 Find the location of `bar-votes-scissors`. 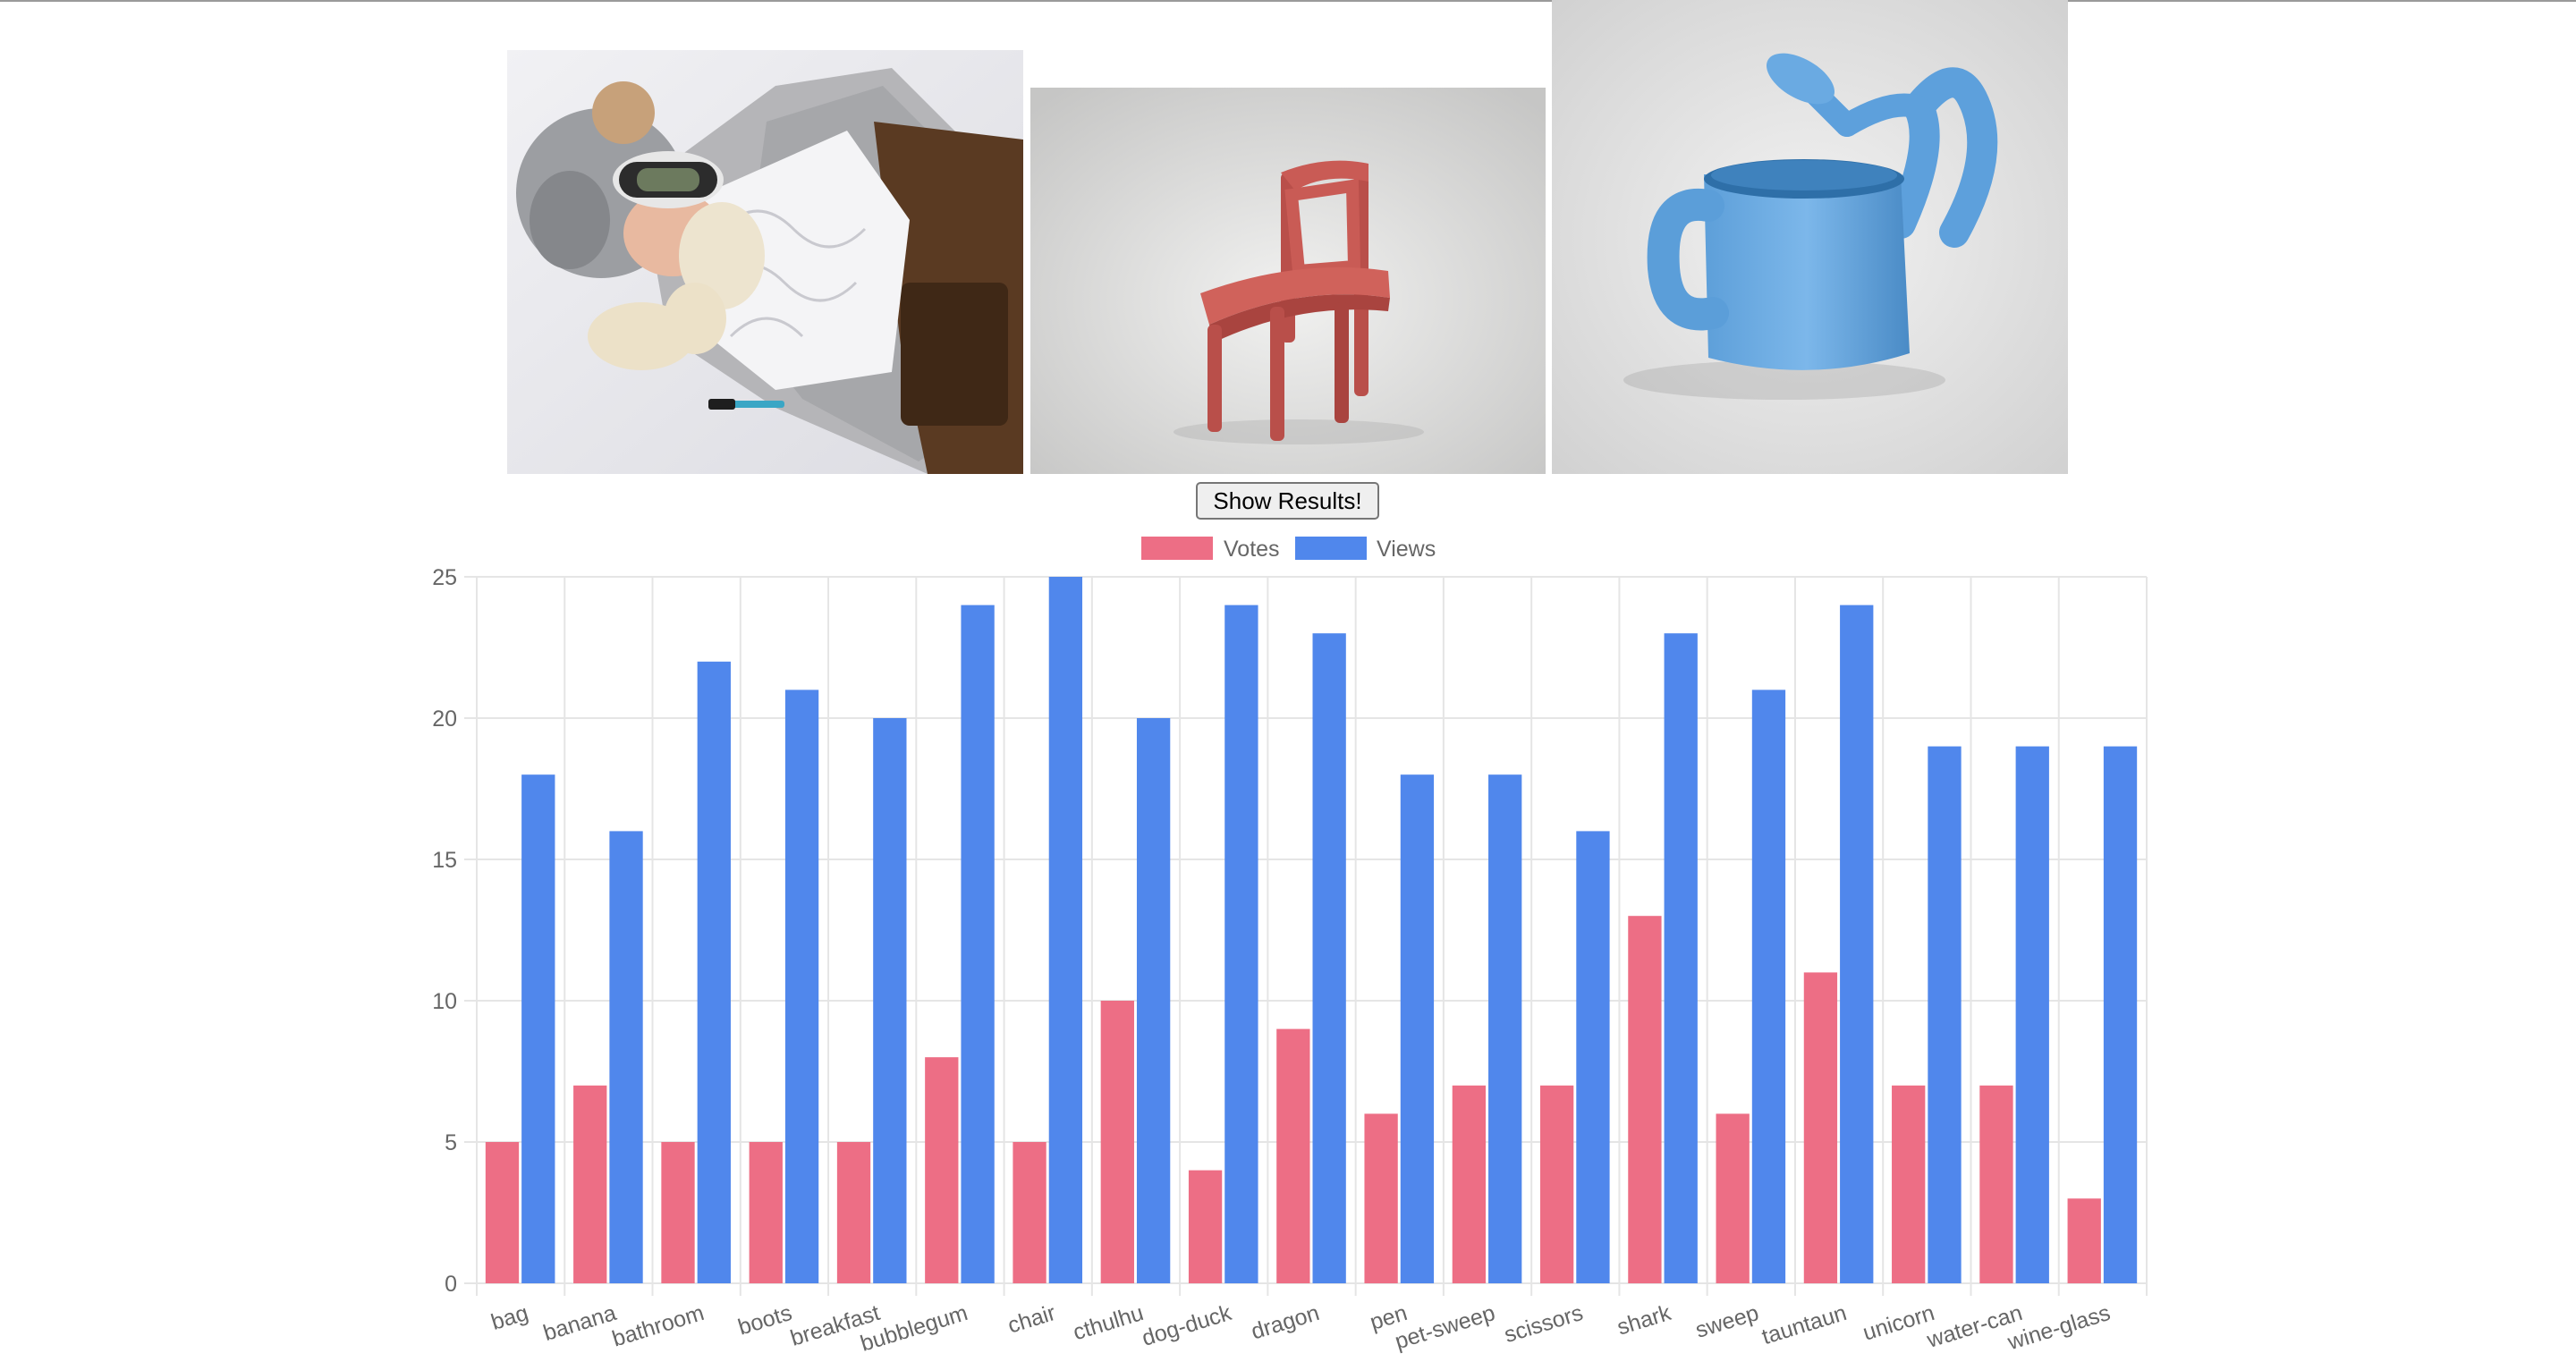

bar-votes-scissors is located at coordinates (1556, 1184).